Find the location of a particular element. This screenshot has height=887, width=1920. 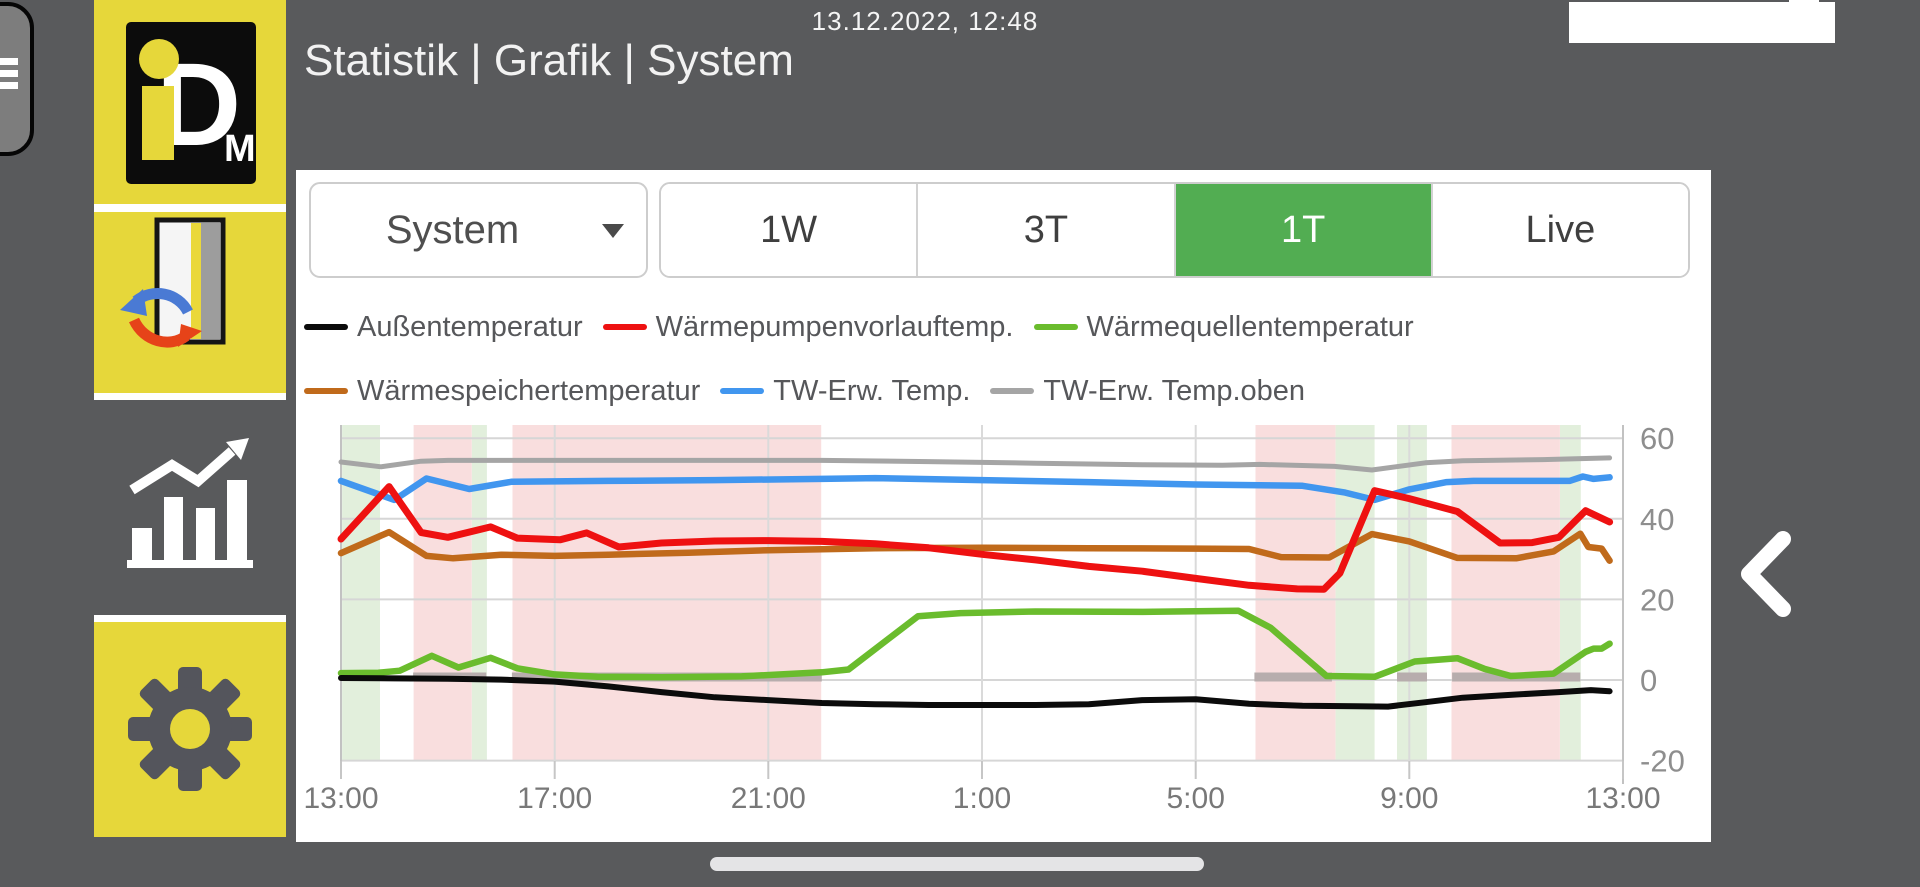

legend-label: Außentemperatur is located at coordinates (470, 326).